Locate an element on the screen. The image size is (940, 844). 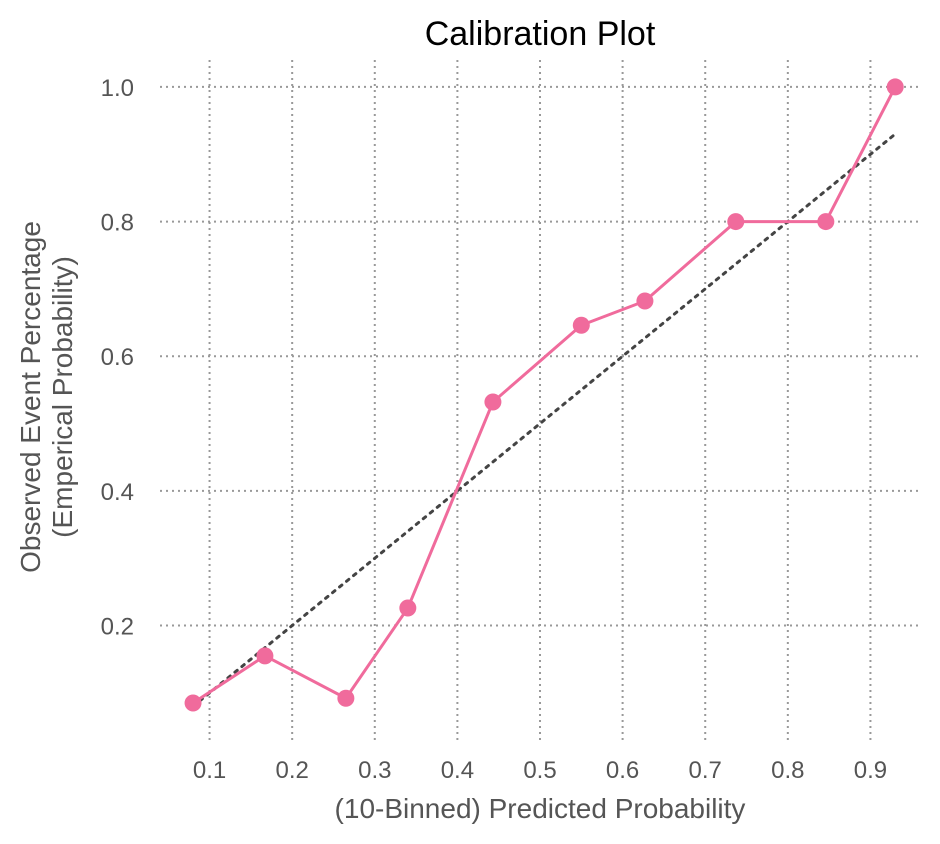
y-tick-label: 1.0 is located at coordinates (117, 88).